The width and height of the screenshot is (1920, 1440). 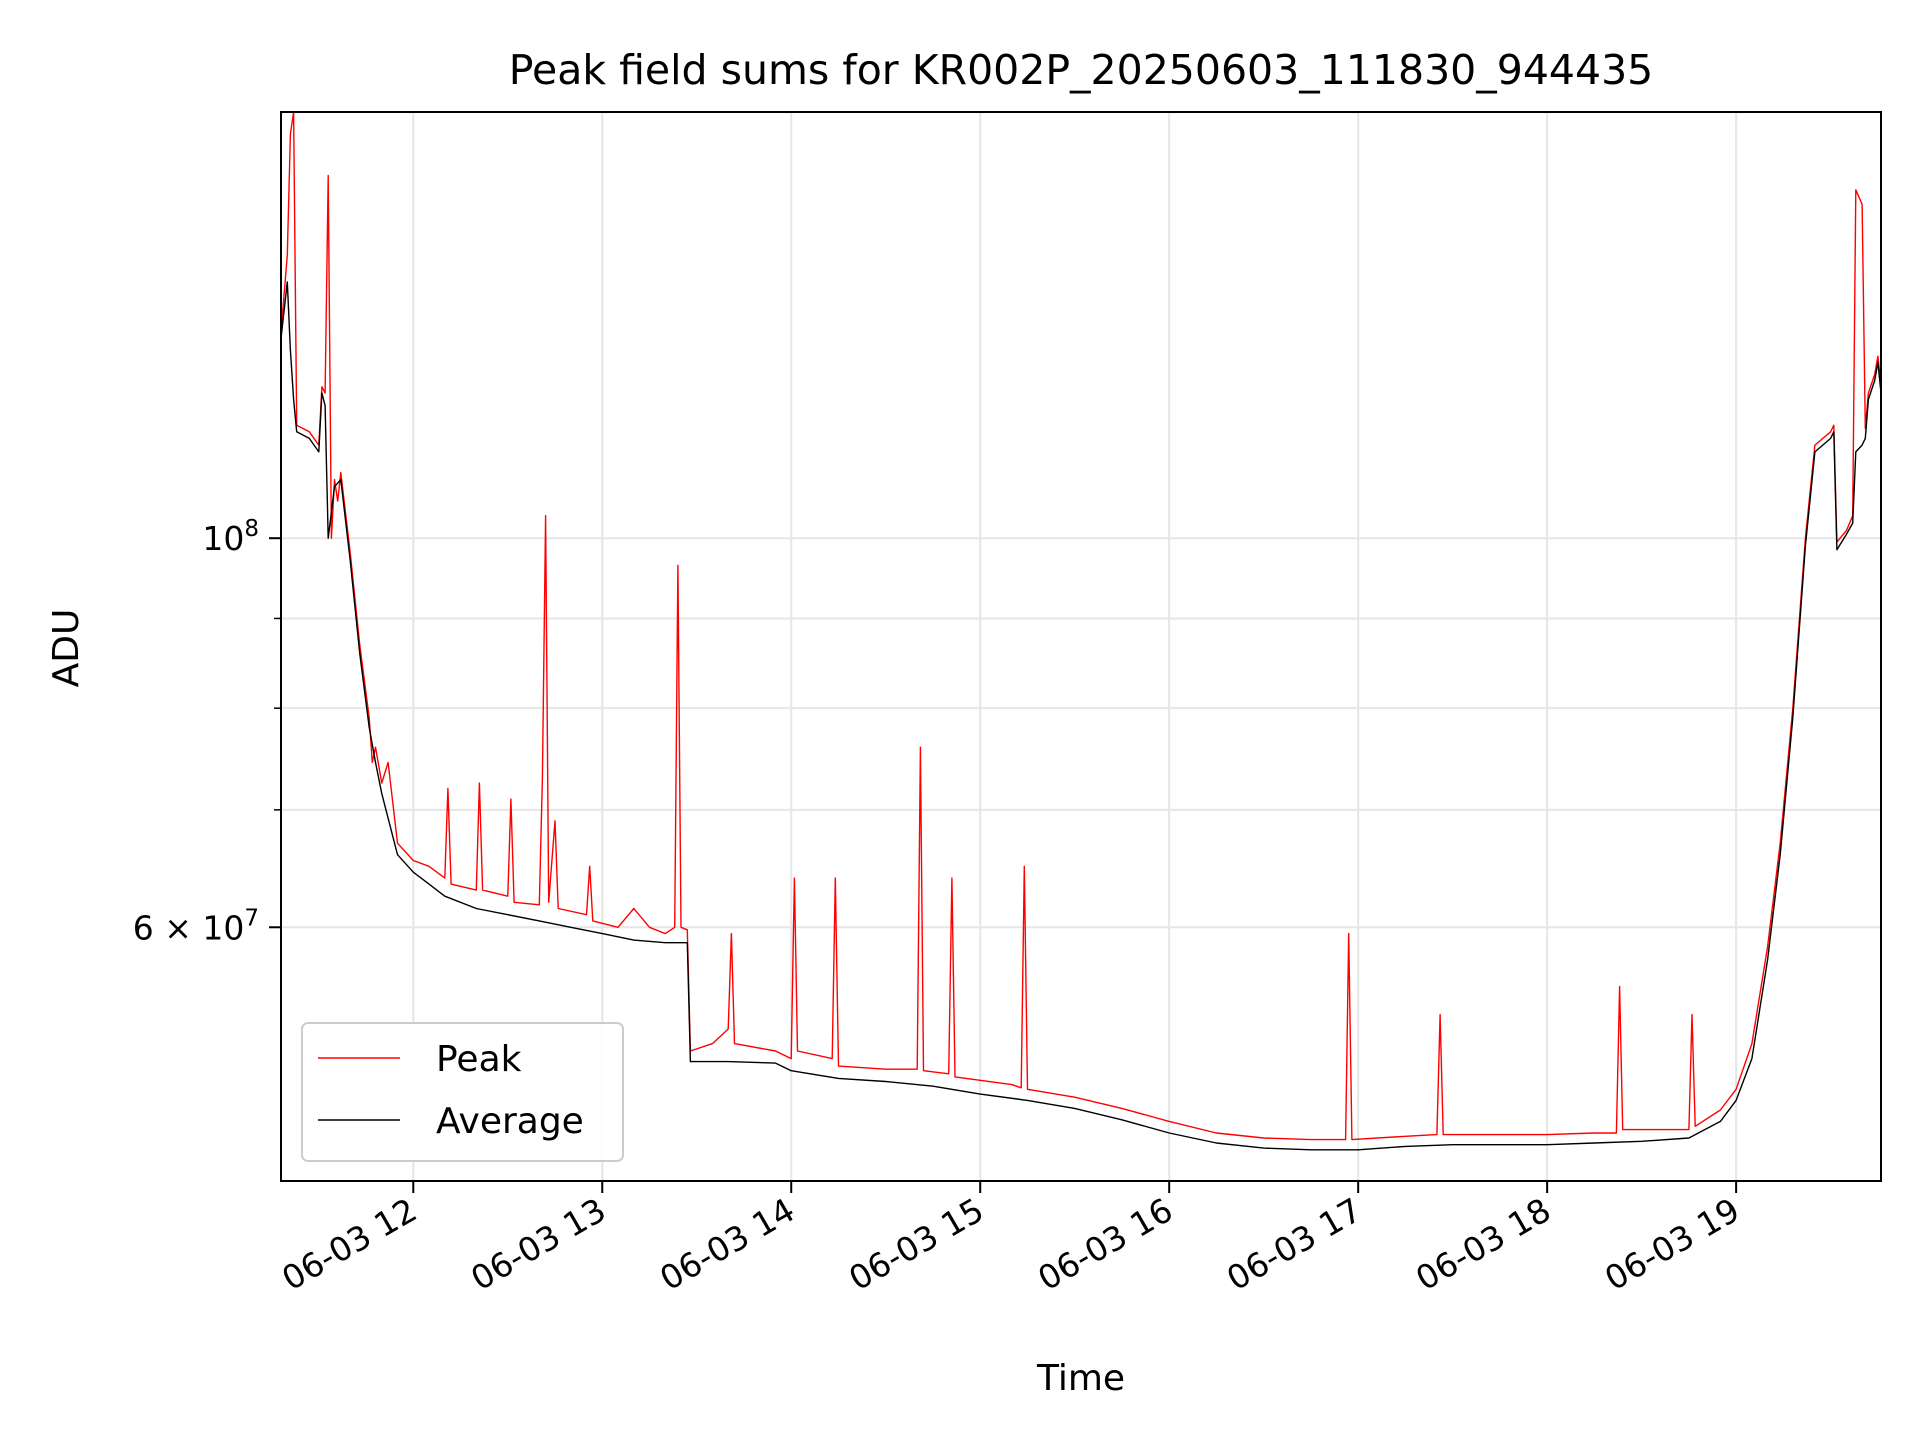 What do you see at coordinates (168, 927) in the screenshot?
I see `y-tick-coef: 6 ×` at bounding box center [168, 927].